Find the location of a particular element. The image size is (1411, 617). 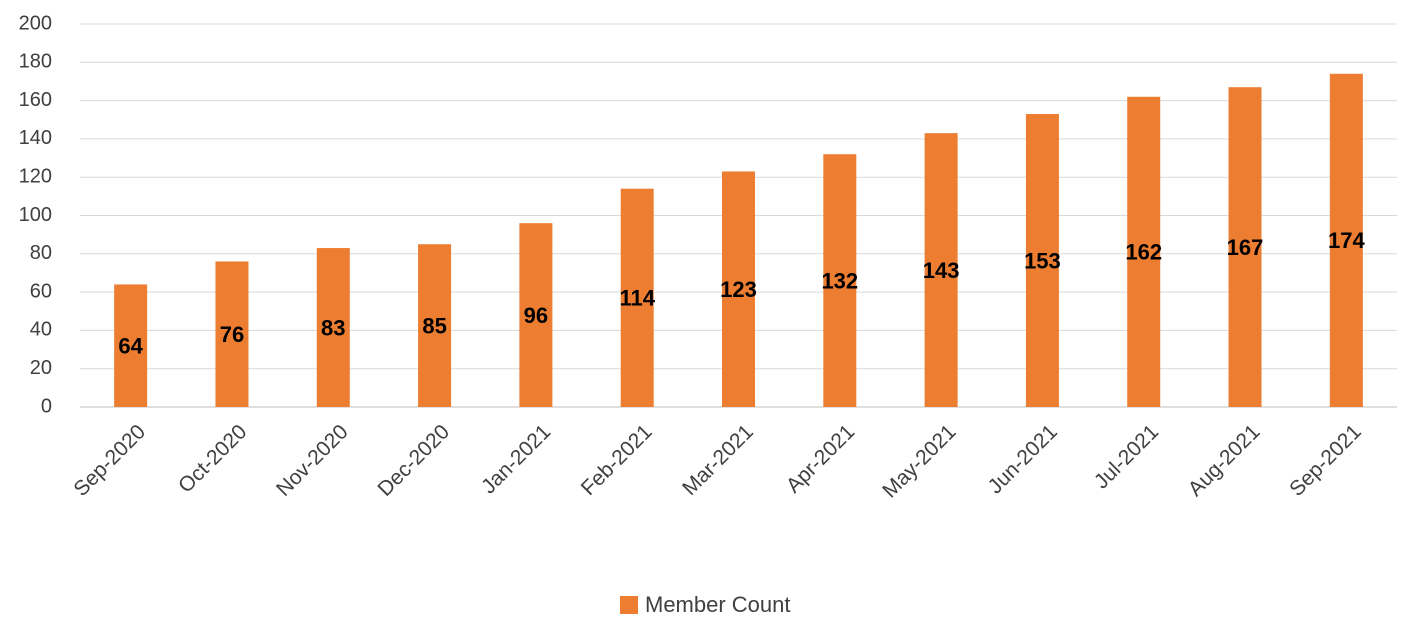

data-label: 167 is located at coordinates (1245, 247).